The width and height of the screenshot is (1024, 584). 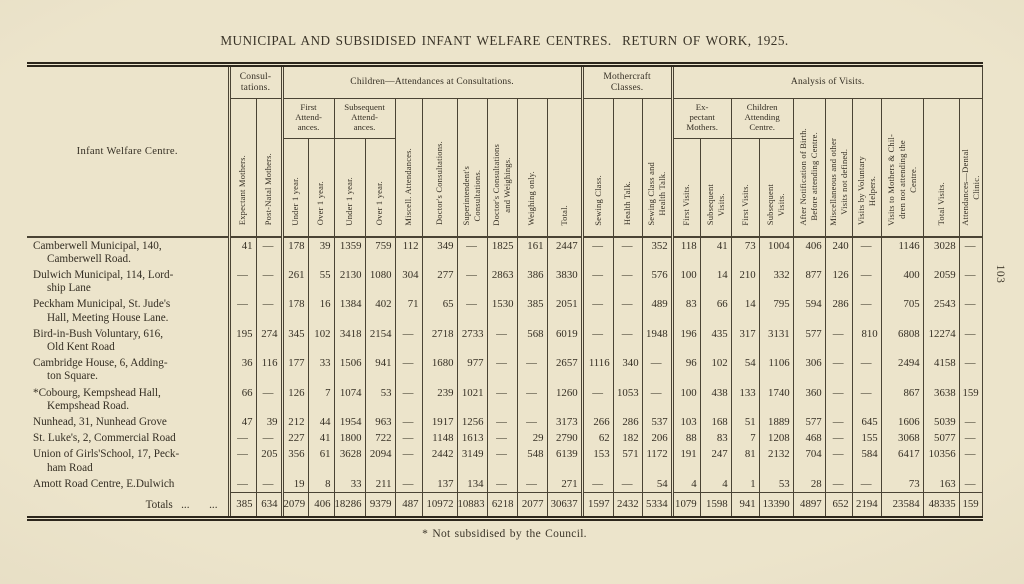 I want to click on centre-name: Dulwich Municipal, 114, Lord- ship Lane, so click(x=129, y=281).